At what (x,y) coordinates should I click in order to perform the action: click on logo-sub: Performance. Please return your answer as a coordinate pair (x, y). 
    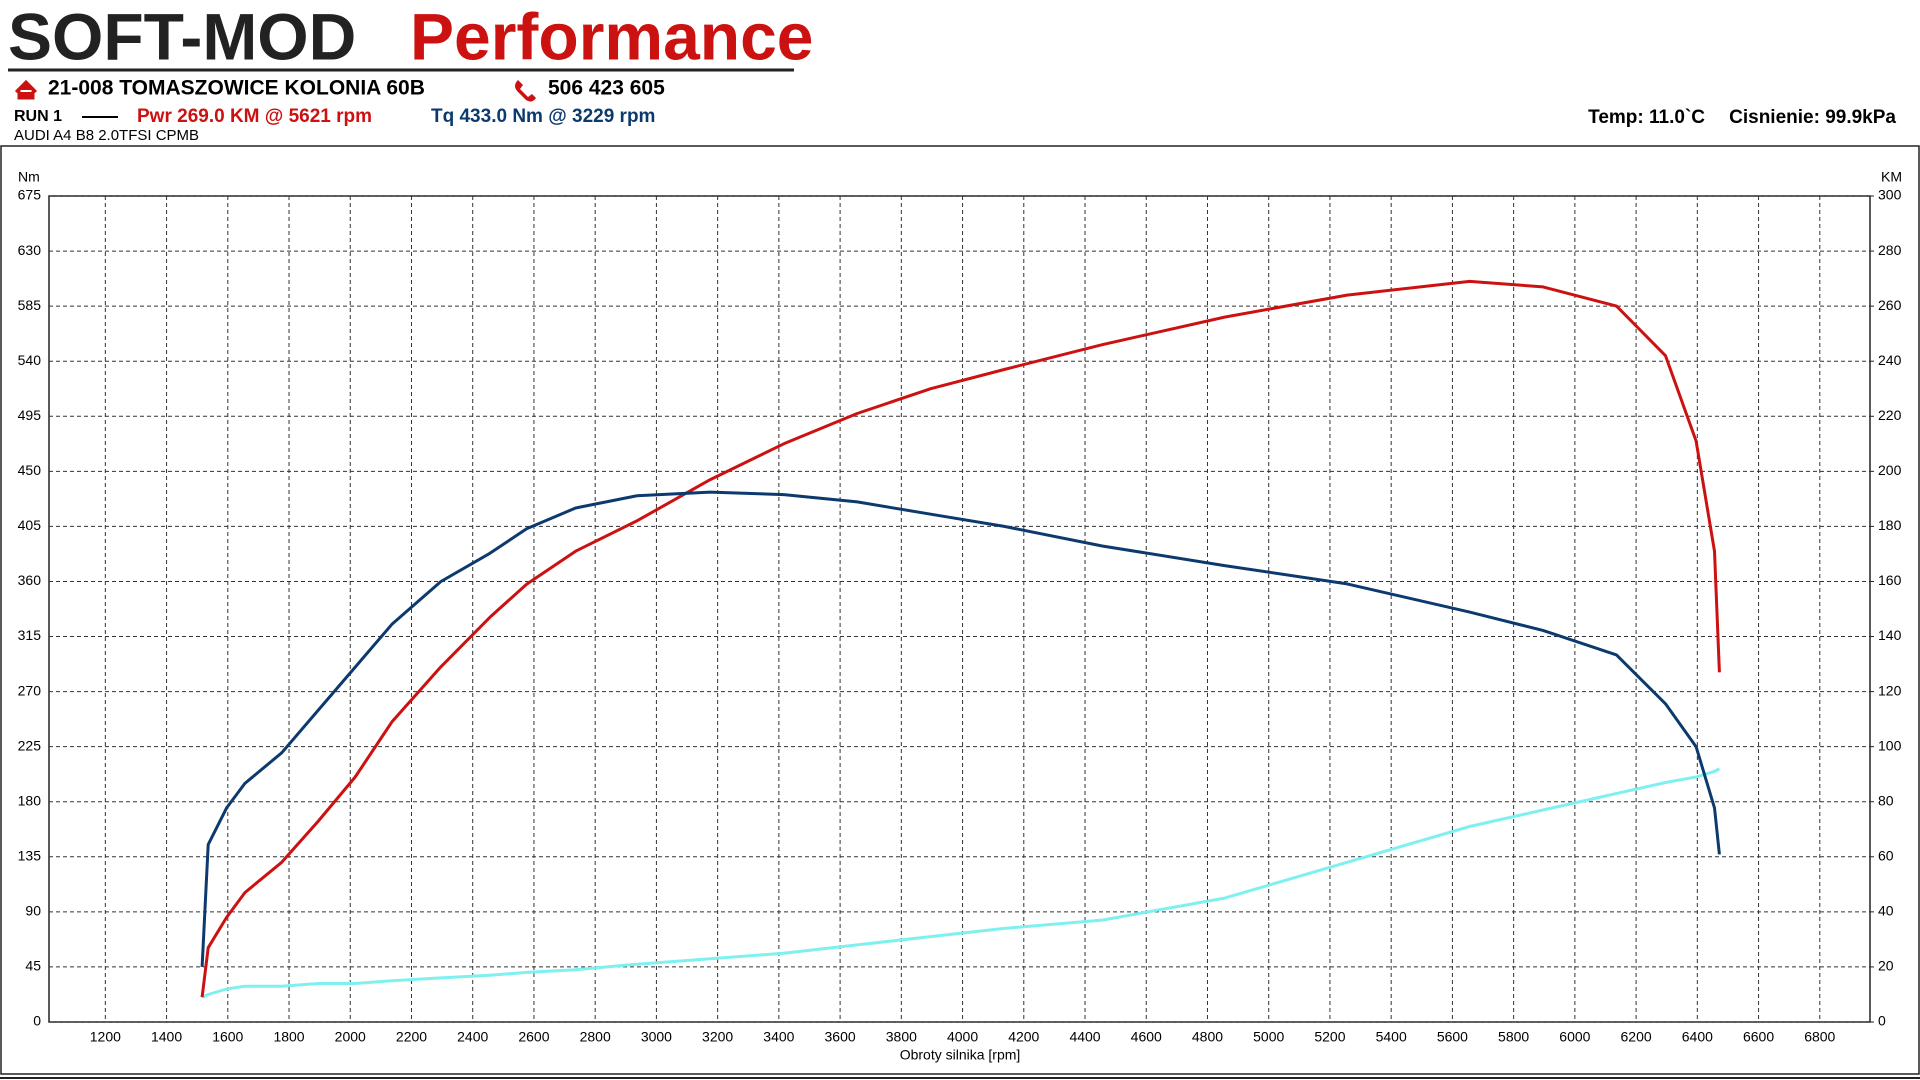
    Looking at the image, I should click on (612, 36).